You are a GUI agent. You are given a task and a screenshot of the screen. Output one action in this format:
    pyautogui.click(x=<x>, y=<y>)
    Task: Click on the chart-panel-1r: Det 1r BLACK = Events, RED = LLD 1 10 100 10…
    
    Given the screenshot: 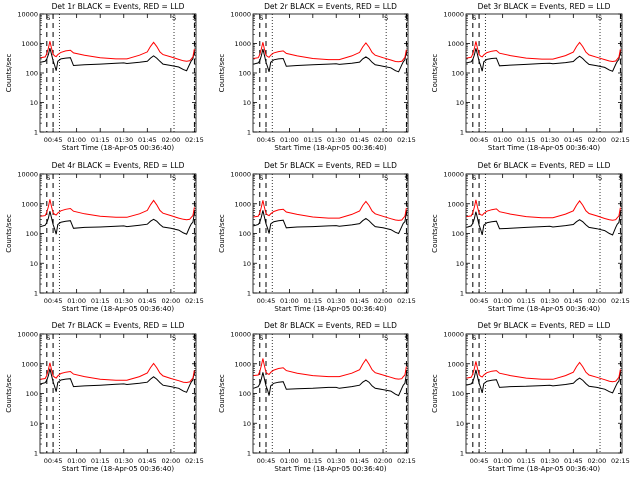 What is the action you would take?
    pyautogui.click(x=104, y=77)
    